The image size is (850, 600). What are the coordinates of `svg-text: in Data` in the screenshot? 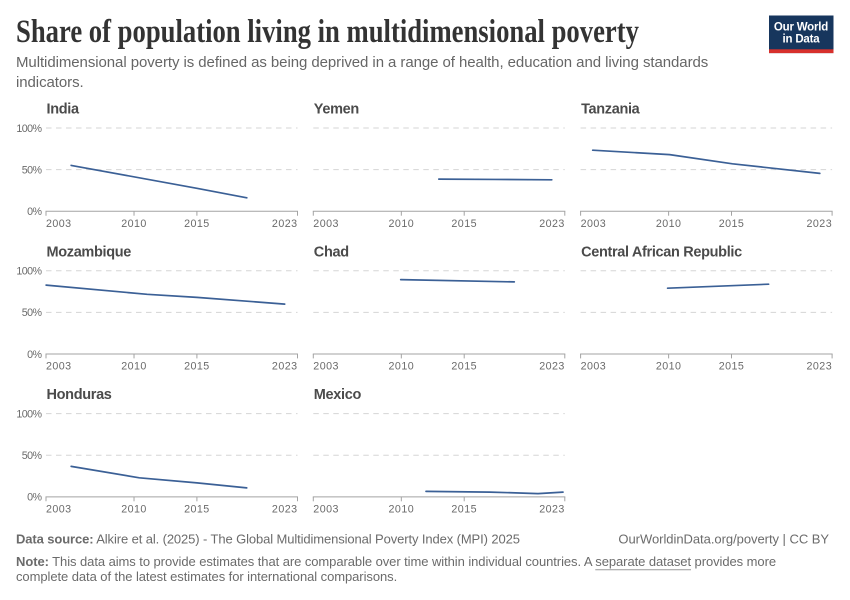 It's located at (802, 40).